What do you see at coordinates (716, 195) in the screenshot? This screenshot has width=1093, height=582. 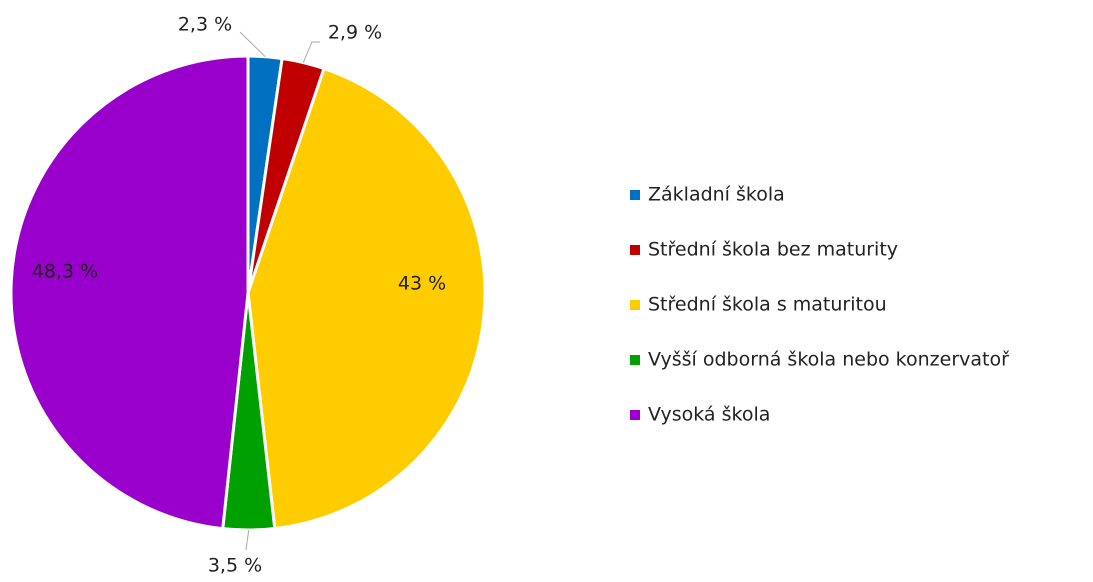 I see `legend-label: Základní škola` at bounding box center [716, 195].